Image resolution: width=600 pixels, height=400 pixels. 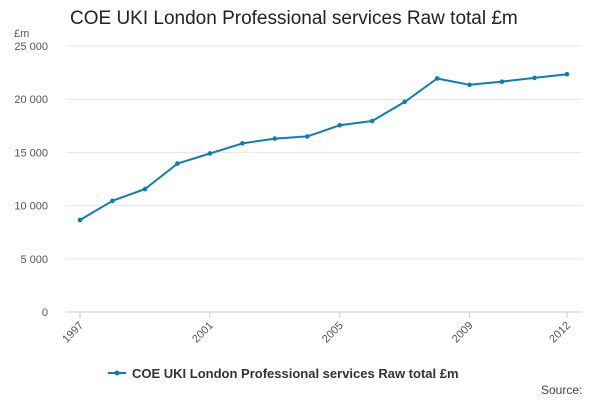 What do you see at coordinates (34, 260) in the screenshot?
I see `y-tick-label: 5 000` at bounding box center [34, 260].